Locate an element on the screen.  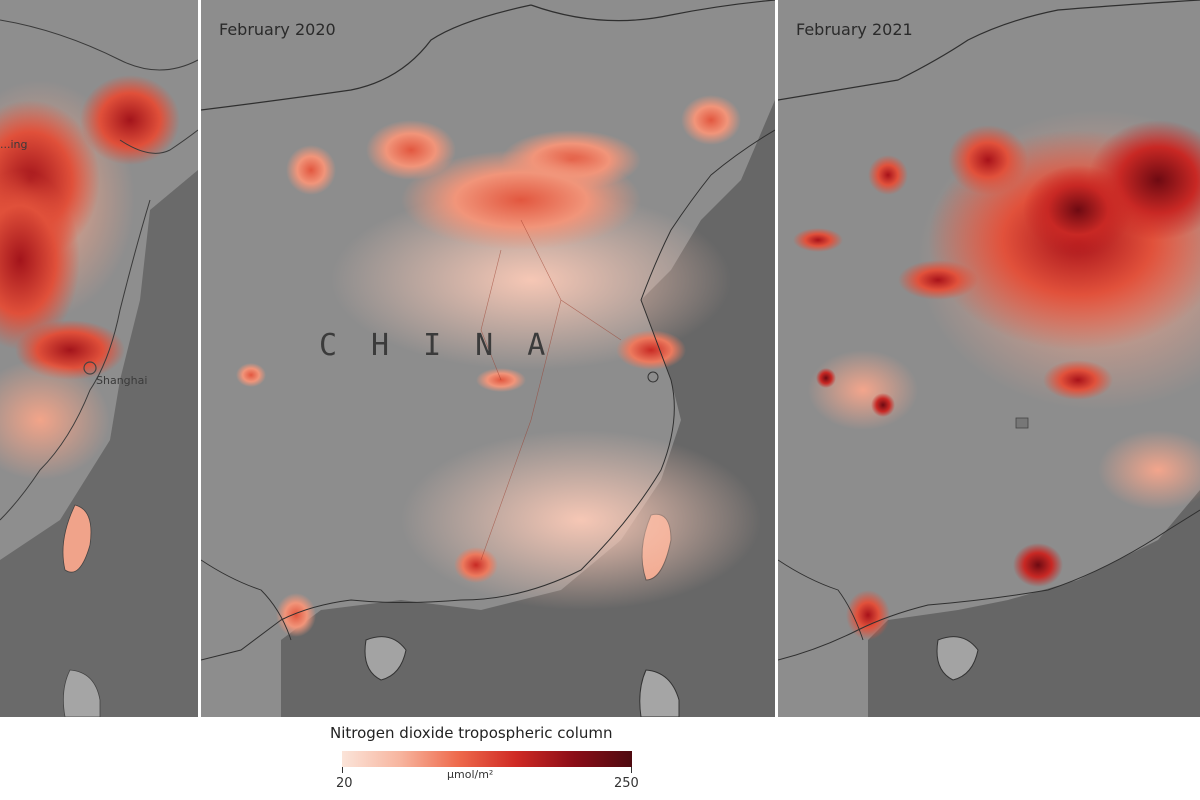
legend-color-bar is located at coordinates (487, 759).